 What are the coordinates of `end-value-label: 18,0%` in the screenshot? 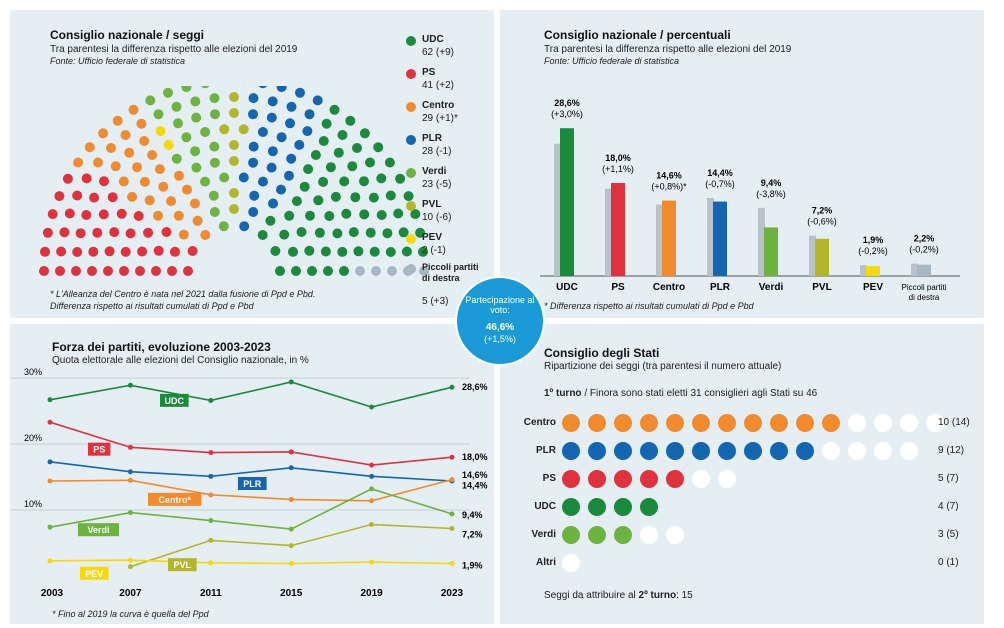 It's located at (475, 457).